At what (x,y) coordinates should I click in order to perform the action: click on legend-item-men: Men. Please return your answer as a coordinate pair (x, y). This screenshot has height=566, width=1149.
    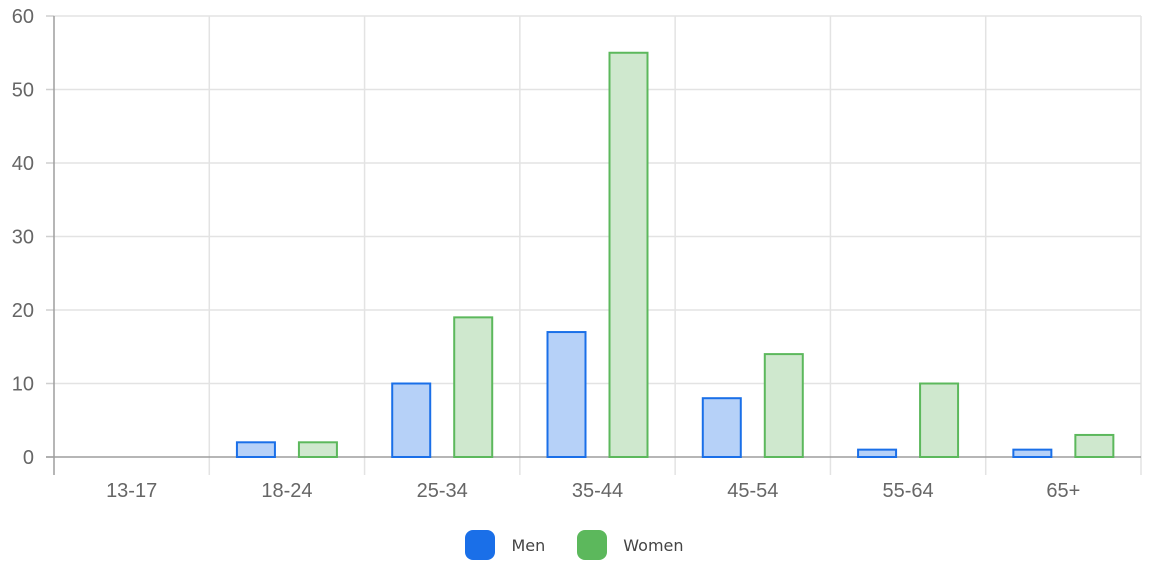
    Looking at the image, I should click on (505, 545).